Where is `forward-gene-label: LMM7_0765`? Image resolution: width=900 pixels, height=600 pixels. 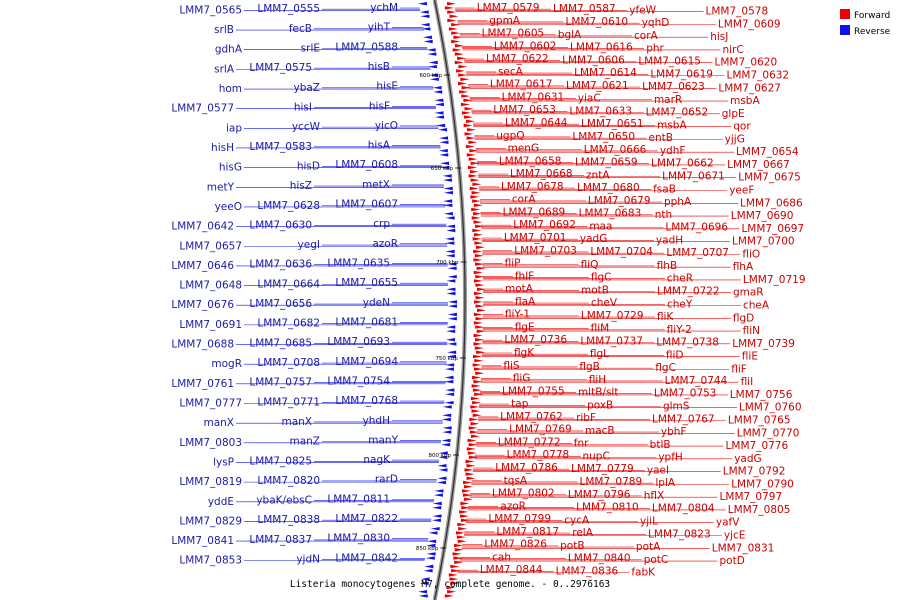
forward-gene-label: LMM7_0765 is located at coordinates (759, 420).